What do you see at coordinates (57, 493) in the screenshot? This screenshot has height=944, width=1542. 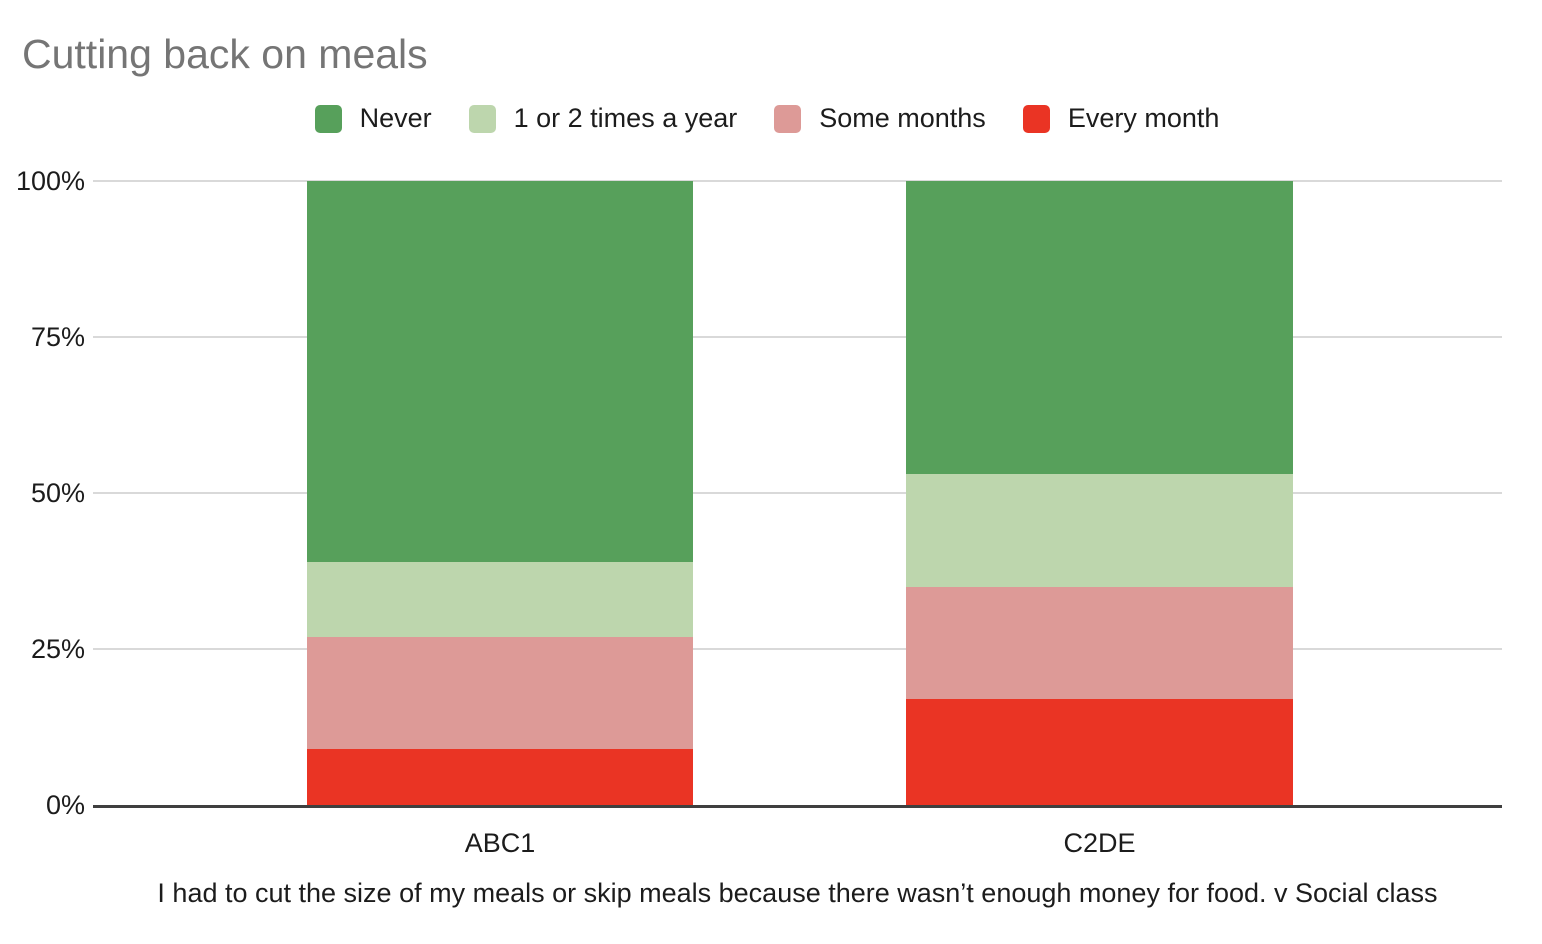 I see `y-tick-label-50: 50%` at bounding box center [57, 493].